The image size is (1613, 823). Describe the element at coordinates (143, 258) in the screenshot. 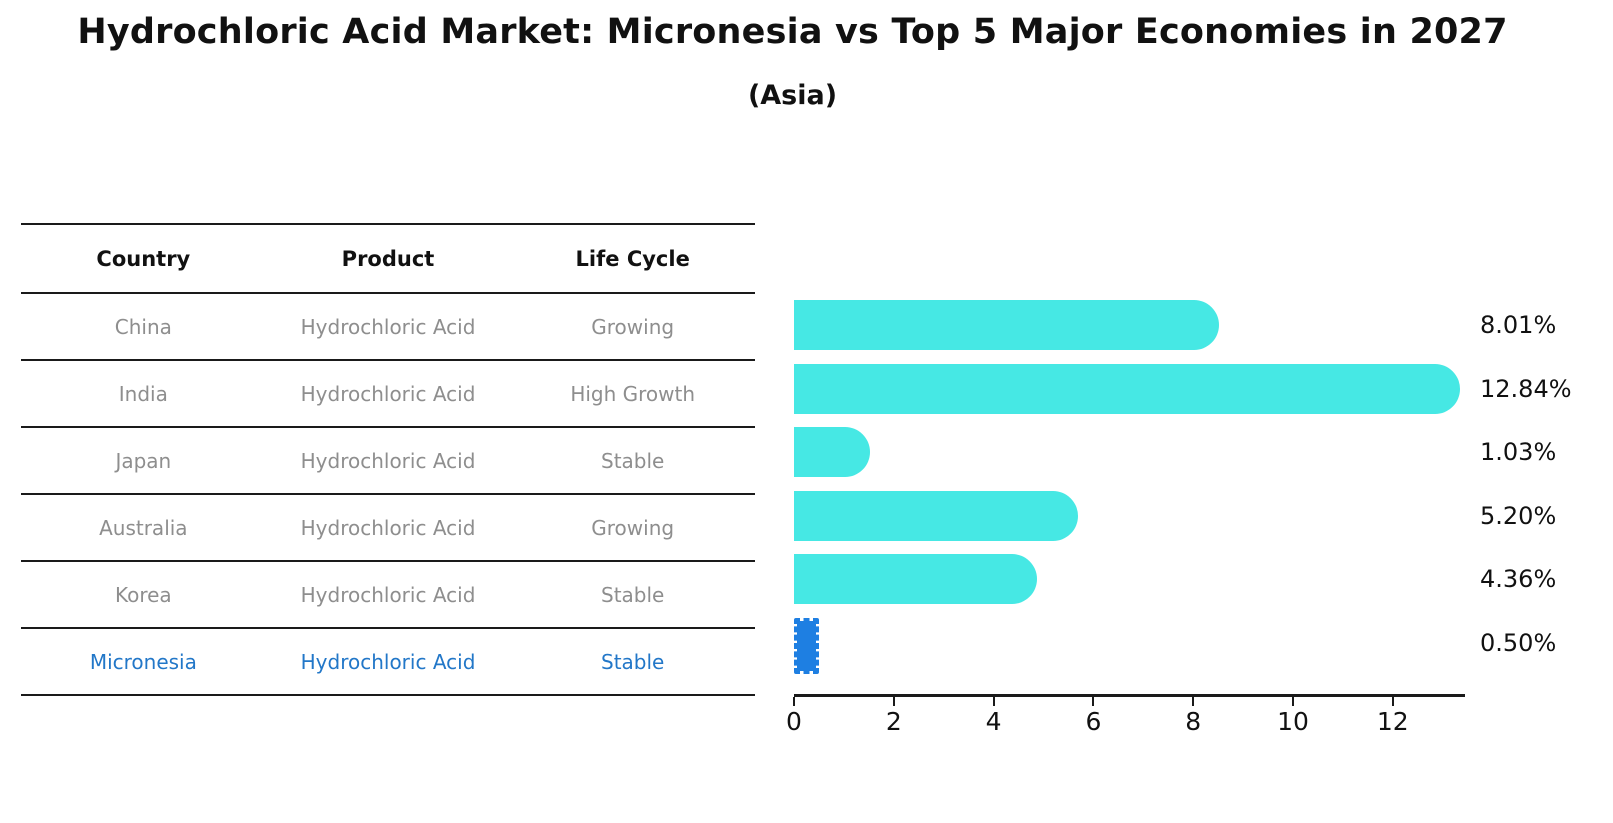

I see `column-header: Country` at that location.